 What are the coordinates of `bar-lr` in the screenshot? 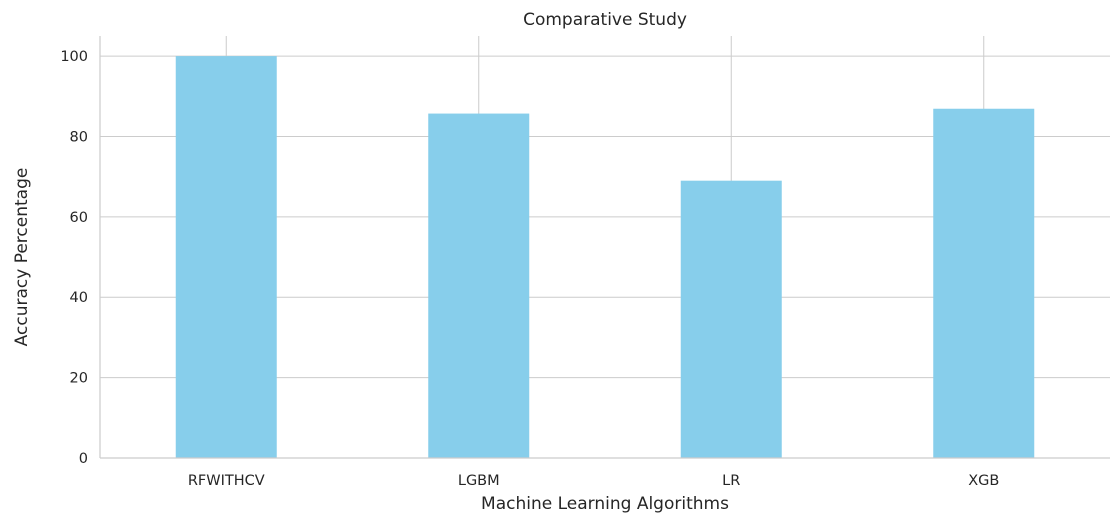 It's located at (731, 319).